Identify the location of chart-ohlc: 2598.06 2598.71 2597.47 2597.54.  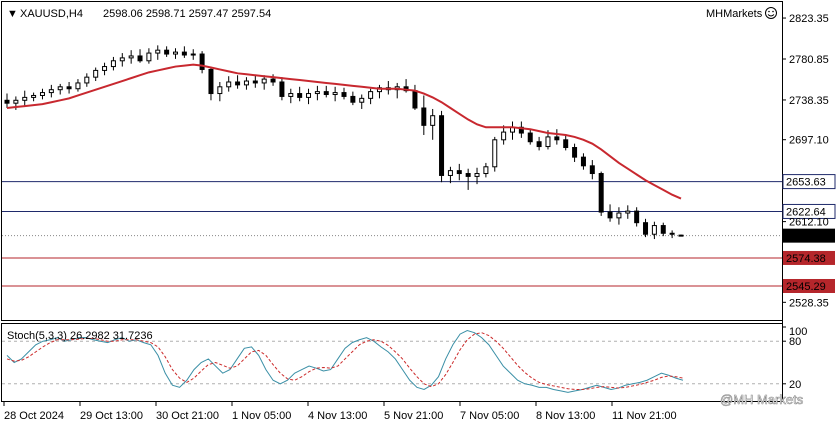
(187, 14).